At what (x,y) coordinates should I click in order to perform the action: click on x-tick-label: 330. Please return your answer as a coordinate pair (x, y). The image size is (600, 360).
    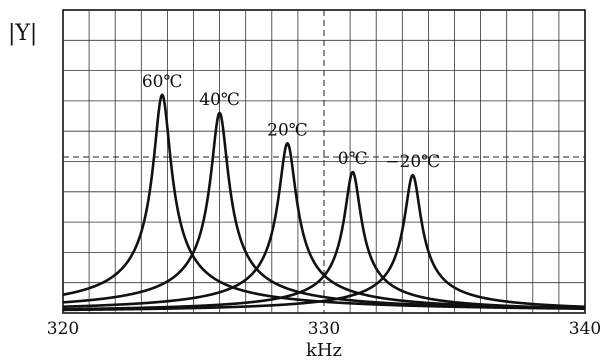
    Looking at the image, I should click on (324, 329).